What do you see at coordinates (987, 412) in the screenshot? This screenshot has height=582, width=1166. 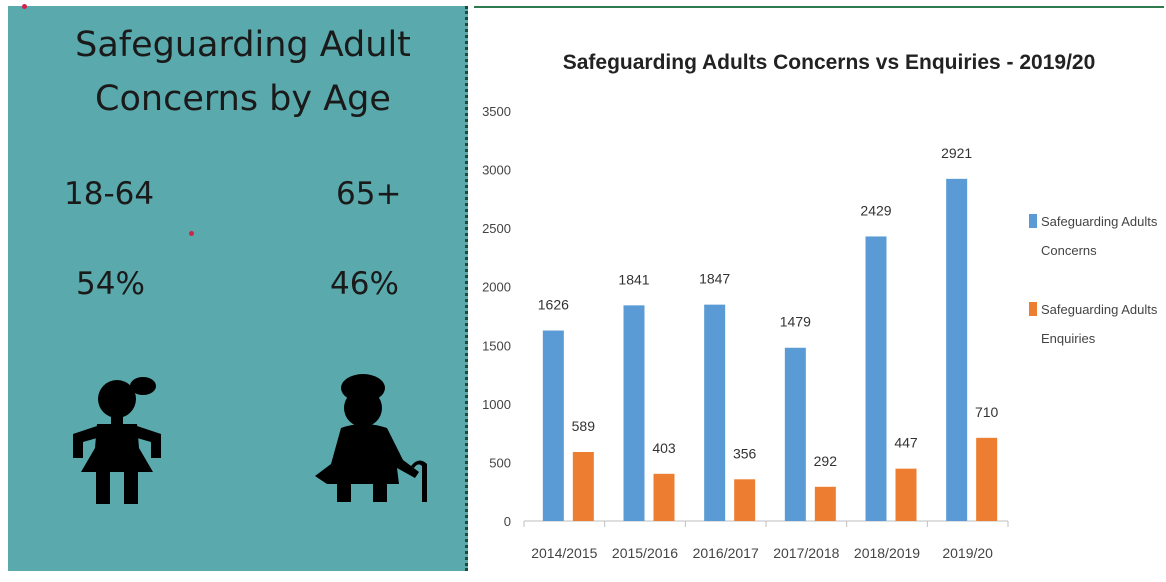 I see `data-label: 710` at bounding box center [987, 412].